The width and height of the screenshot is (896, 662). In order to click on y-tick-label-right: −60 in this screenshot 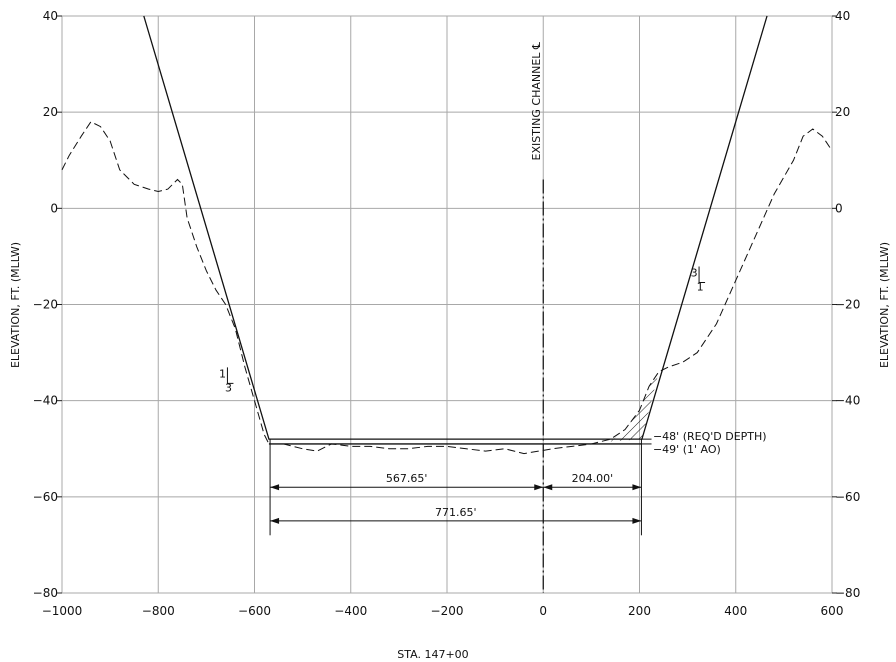, I will do `click(847, 497)`.